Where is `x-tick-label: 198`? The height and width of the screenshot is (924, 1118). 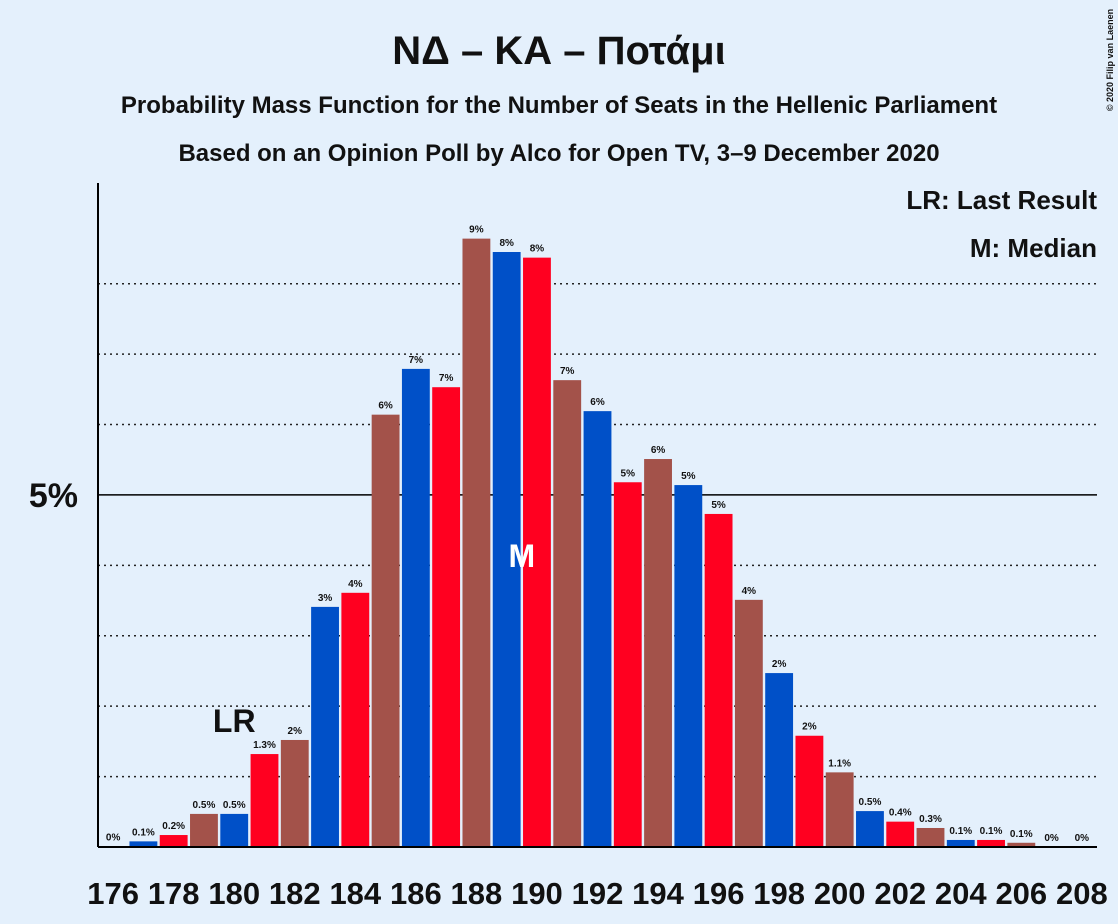
x-tick-label: 198 is located at coordinates (779, 893).